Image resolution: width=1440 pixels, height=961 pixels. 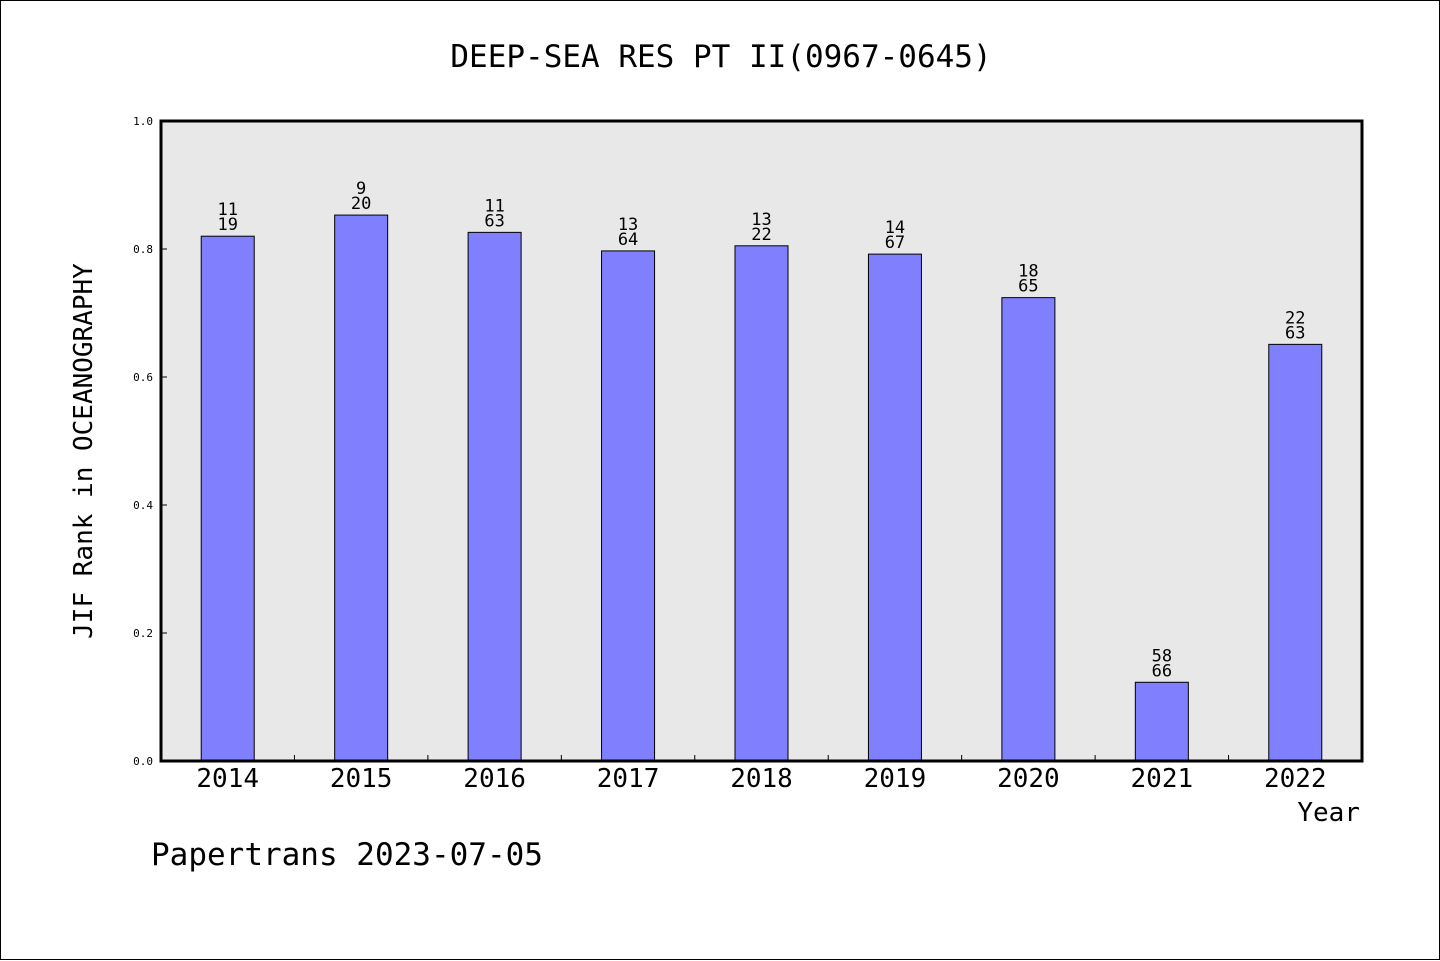 What do you see at coordinates (1028, 779) in the screenshot?
I see `x-tick-label: 2020` at bounding box center [1028, 779].